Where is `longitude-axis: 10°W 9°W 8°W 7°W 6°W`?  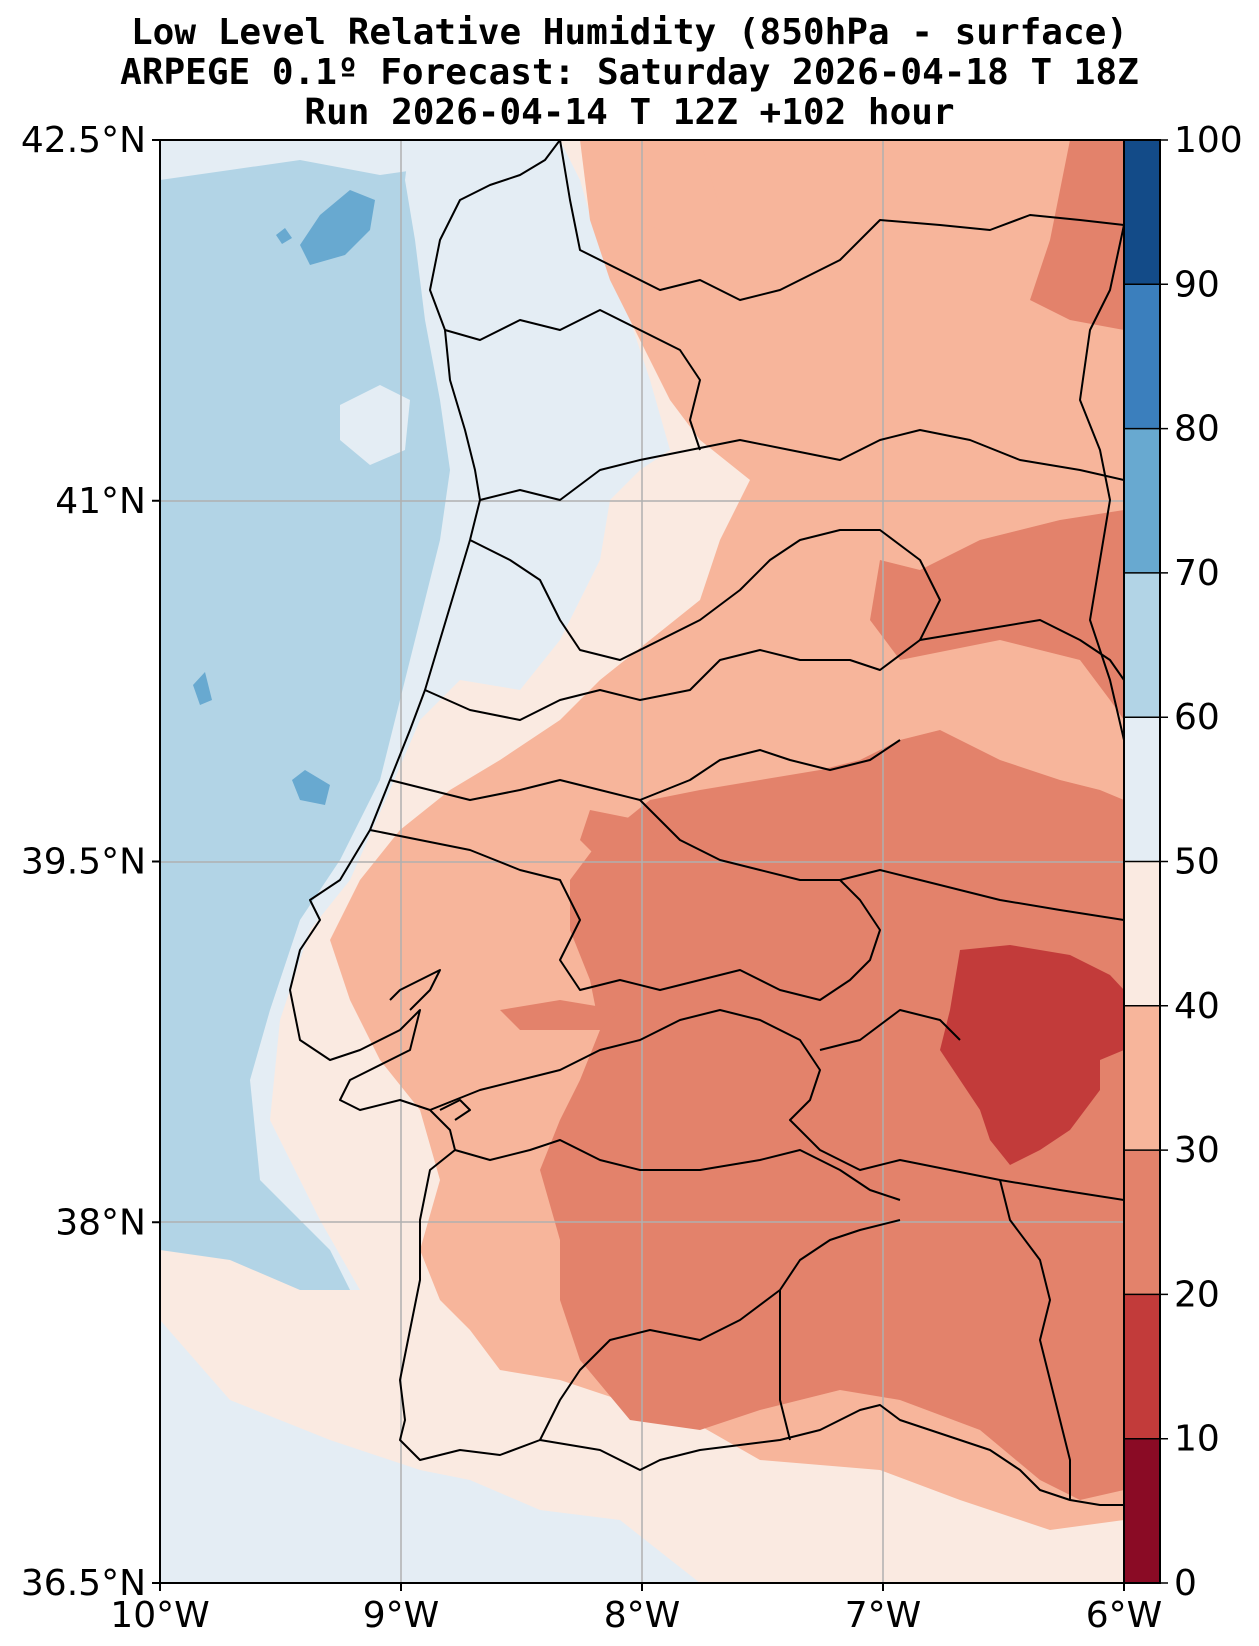 longitude-axis: 10°W 9°W 8°W 7°W 6°W is located at coordinates (636, 1609).